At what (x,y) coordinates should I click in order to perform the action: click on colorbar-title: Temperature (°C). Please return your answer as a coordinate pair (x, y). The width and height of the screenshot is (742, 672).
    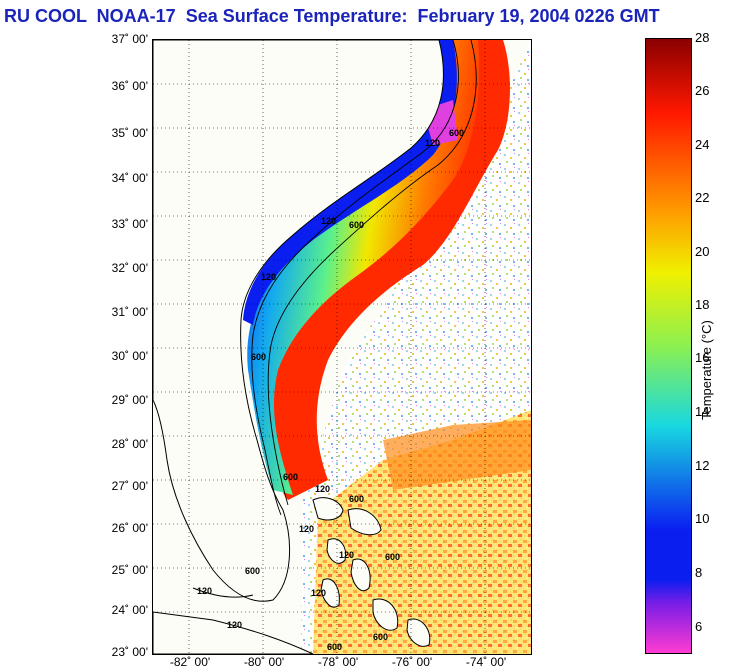
    Looking at the image, I should click on (706, 370).